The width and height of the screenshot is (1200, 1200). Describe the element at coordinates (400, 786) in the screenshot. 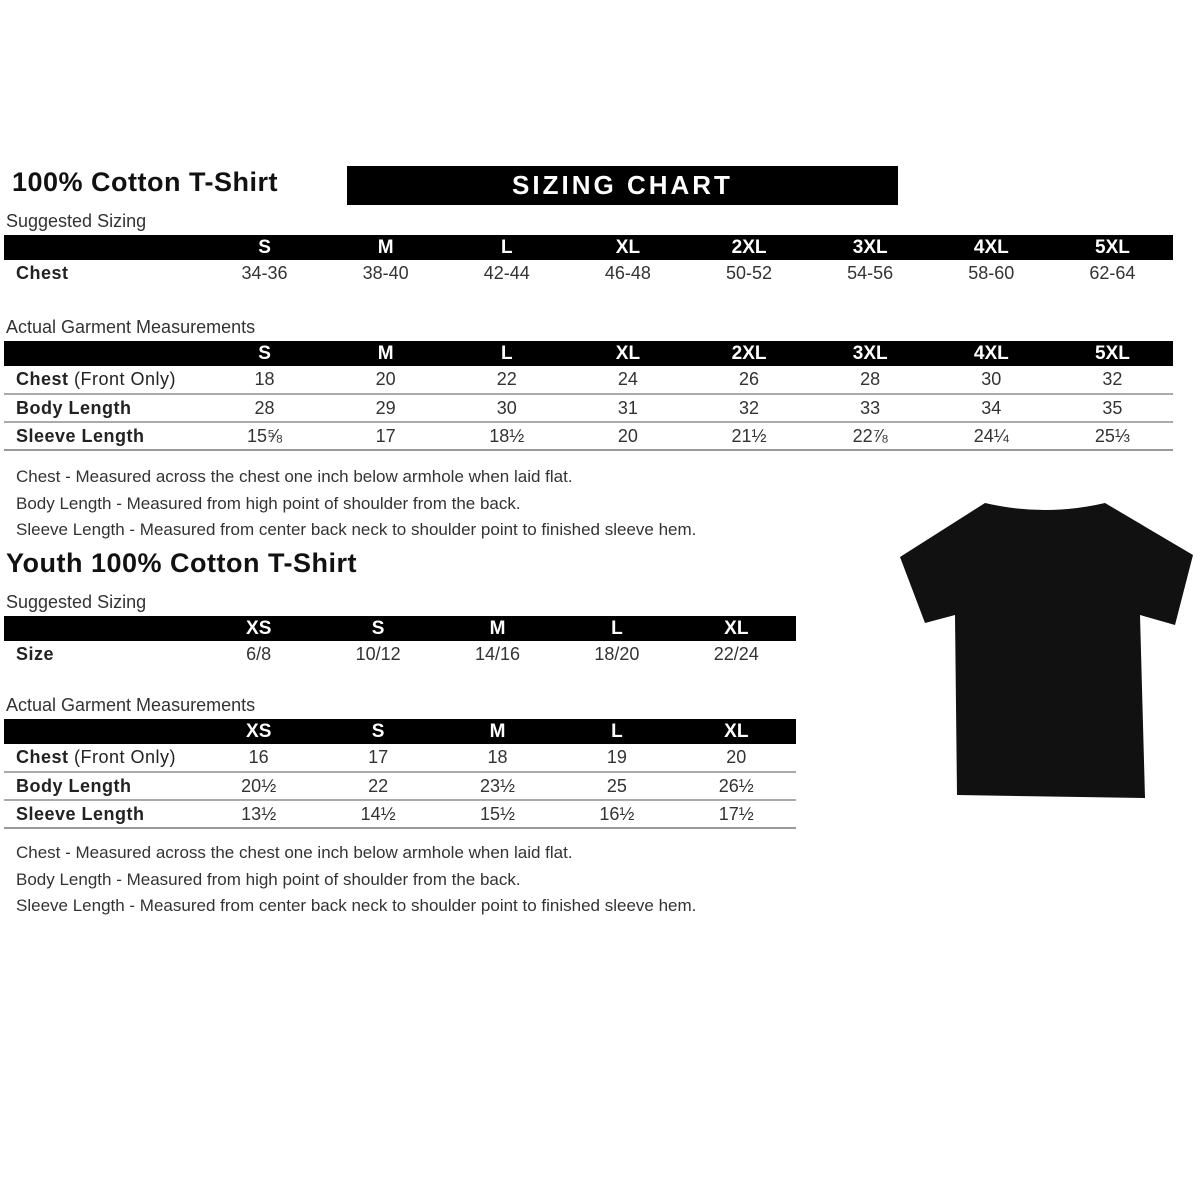

I see `table-row: Body Length 20½ 22 23½ 25 26½` at that location.